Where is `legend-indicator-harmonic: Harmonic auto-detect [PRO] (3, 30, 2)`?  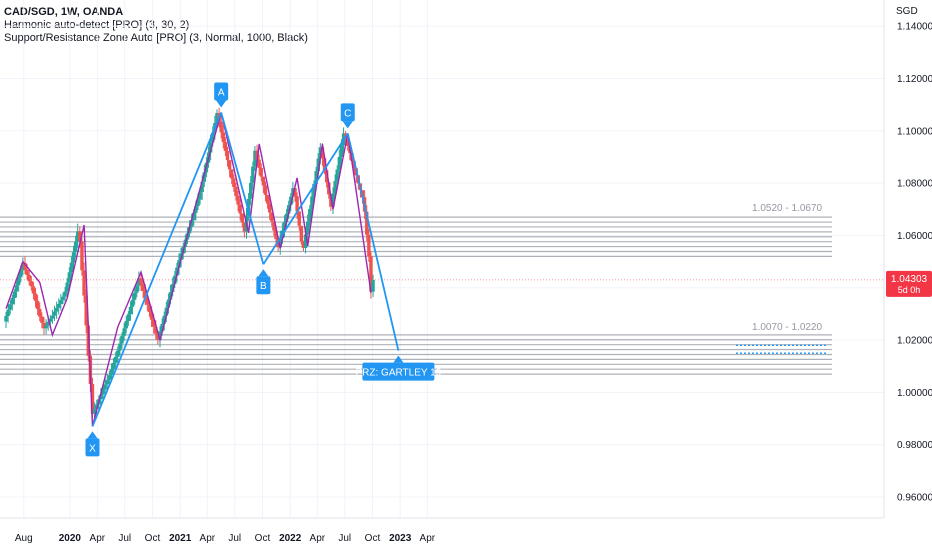
legend-indicator-harmonic: Harmonic auto-detect [PRO] (3, 30, 2) is located at coordinates (97, 25).